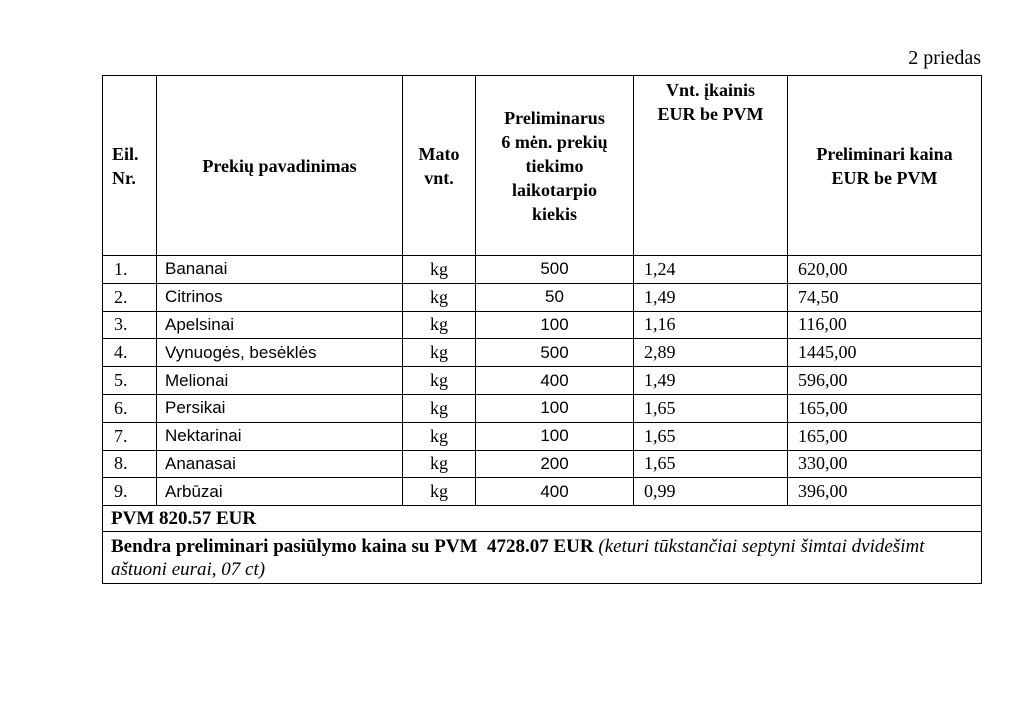 This screenshot has height=716, width=1018. Describe the element at coordinates (129, 269) in the screenshot. I see `cell-nr: 1.` at that location.